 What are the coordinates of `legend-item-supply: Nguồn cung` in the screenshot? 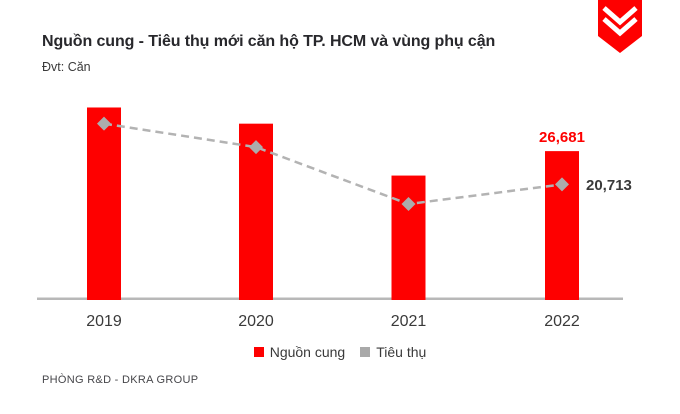 It's located at (299, 352).